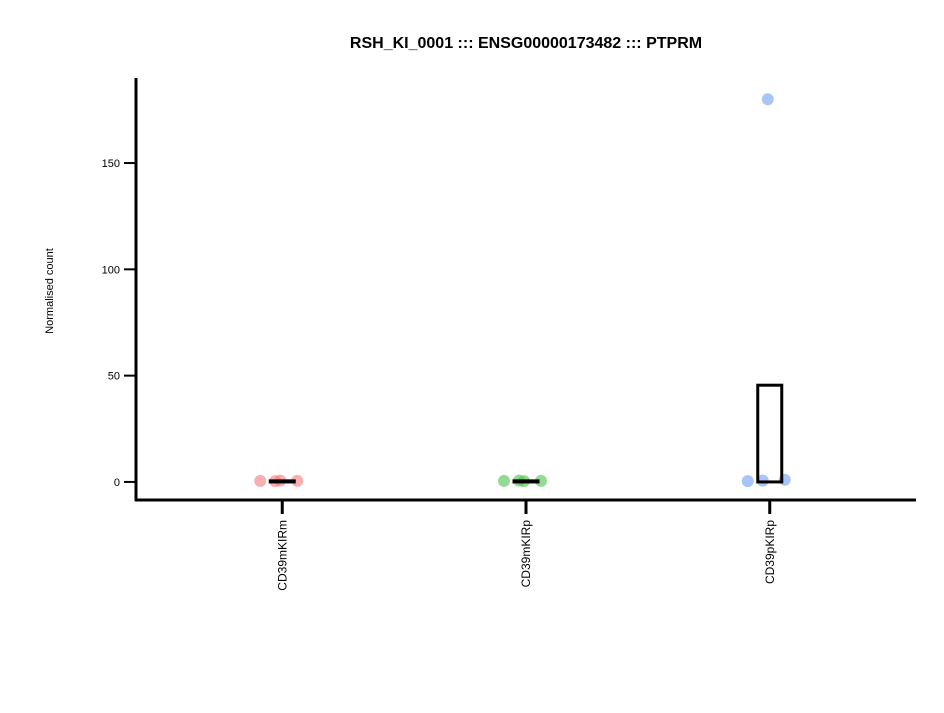 Image resolution: width=944 pixels, height=713 pixels. What do you see at coordinates (770, 552) in the screenshot?
I see `x-tick-label: CD39pKIRp` at bounding box center [770, 552].